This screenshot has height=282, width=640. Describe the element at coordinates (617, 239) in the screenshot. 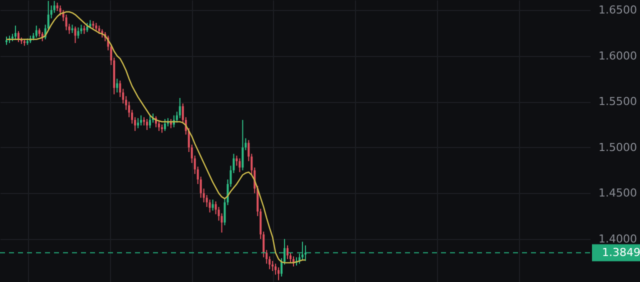

I see `y-tick-label: 1.4000` at that location.